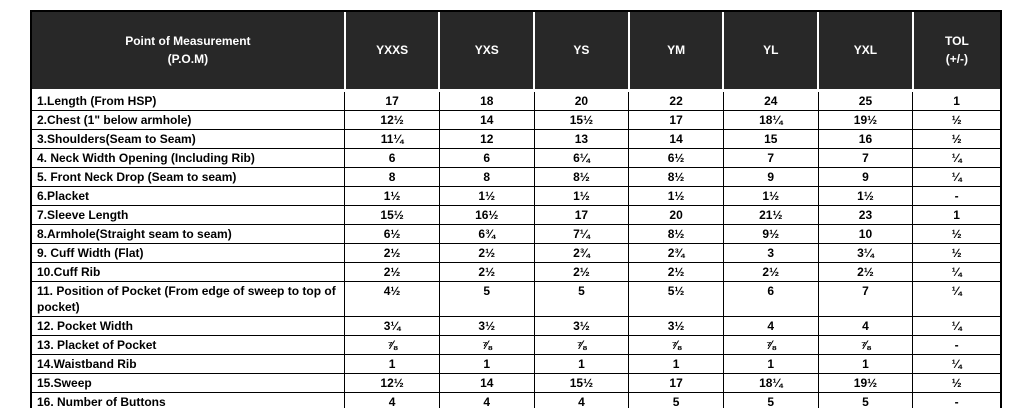 The width and height of the screenshot is (1018, 408). Describe the element at coordinates (188, 59) in the screenshot. I see `header-pom-line2: (P.O.M)` at that location.